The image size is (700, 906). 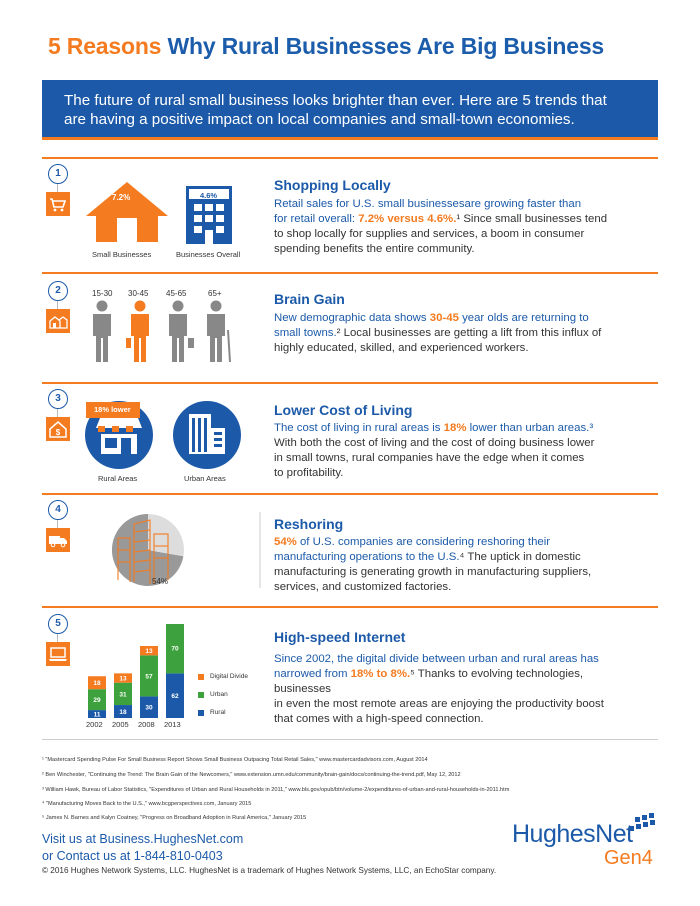 I want to click on savings-badge-text: 18% lower, so click(x=112, y=409).